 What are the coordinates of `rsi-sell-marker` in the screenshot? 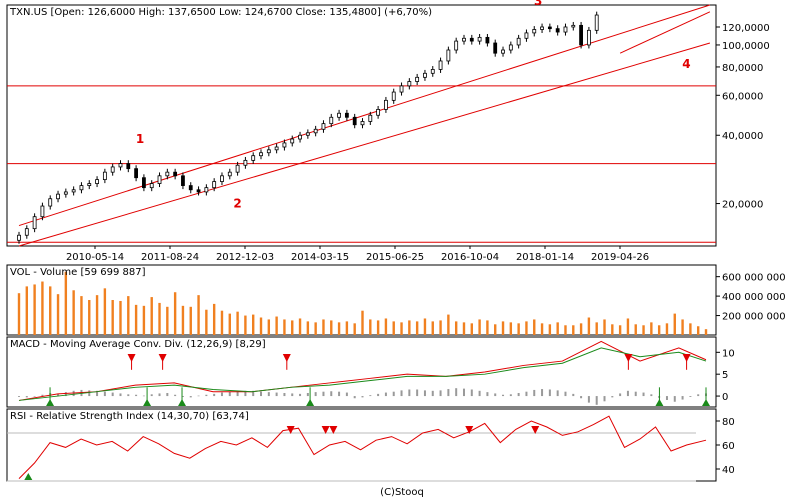 It's located at (469, 430).